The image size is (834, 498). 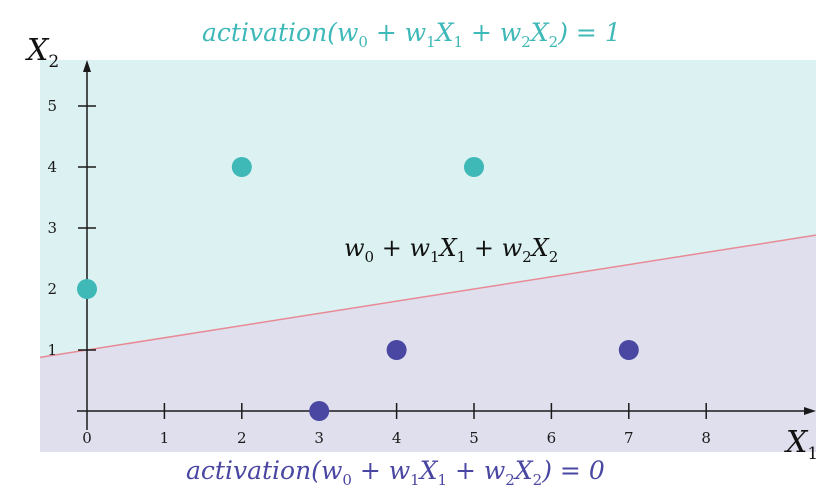 What do you see at coordinates (552, 438) in the screenshot?
I see `x-tick-label: 6` at bounding box center [552, 438].